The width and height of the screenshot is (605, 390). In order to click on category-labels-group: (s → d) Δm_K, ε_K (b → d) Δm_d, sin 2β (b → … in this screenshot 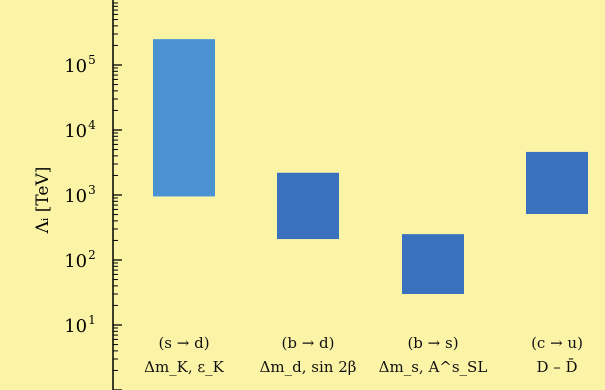, I will do `click(363, 355)`.